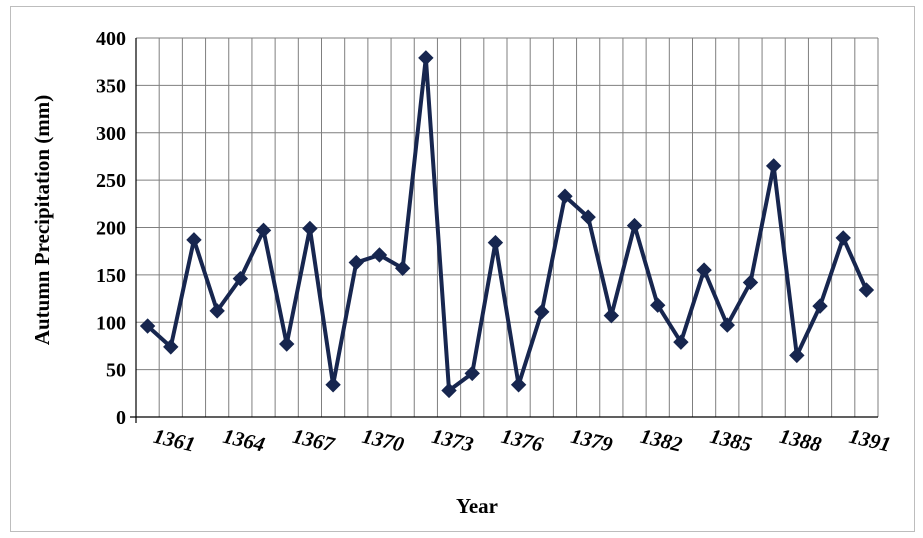 The image size is (923, 538). I want to click on x-tick-label: 1370, so click(383, 440).